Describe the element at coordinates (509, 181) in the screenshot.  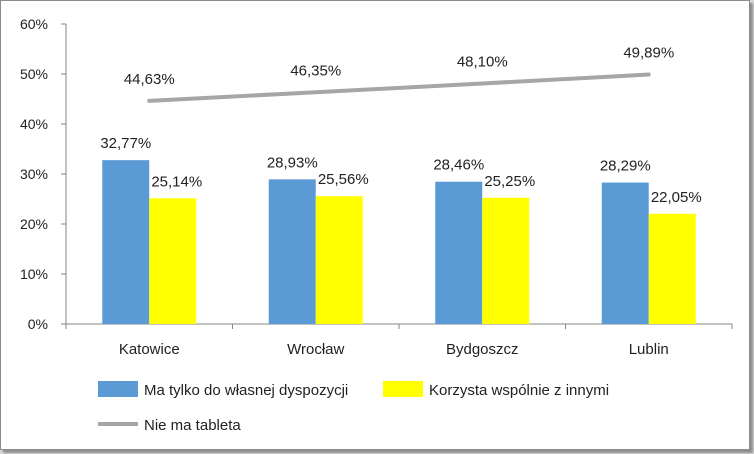
I see `data-label: 25,25%` at that location.